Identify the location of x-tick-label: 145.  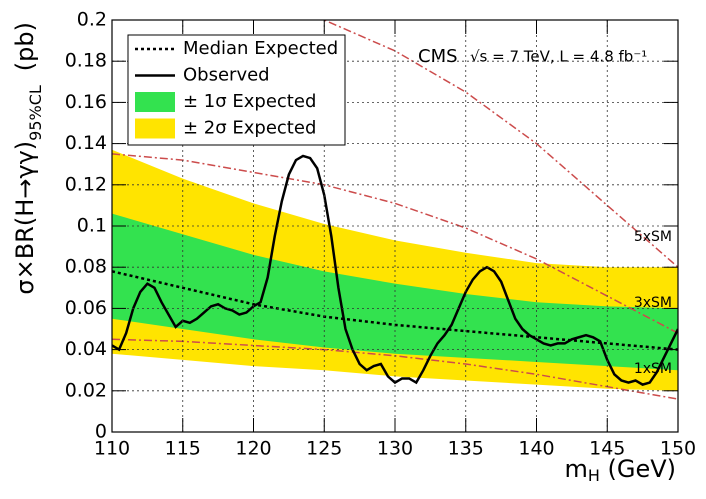
(607, 449).